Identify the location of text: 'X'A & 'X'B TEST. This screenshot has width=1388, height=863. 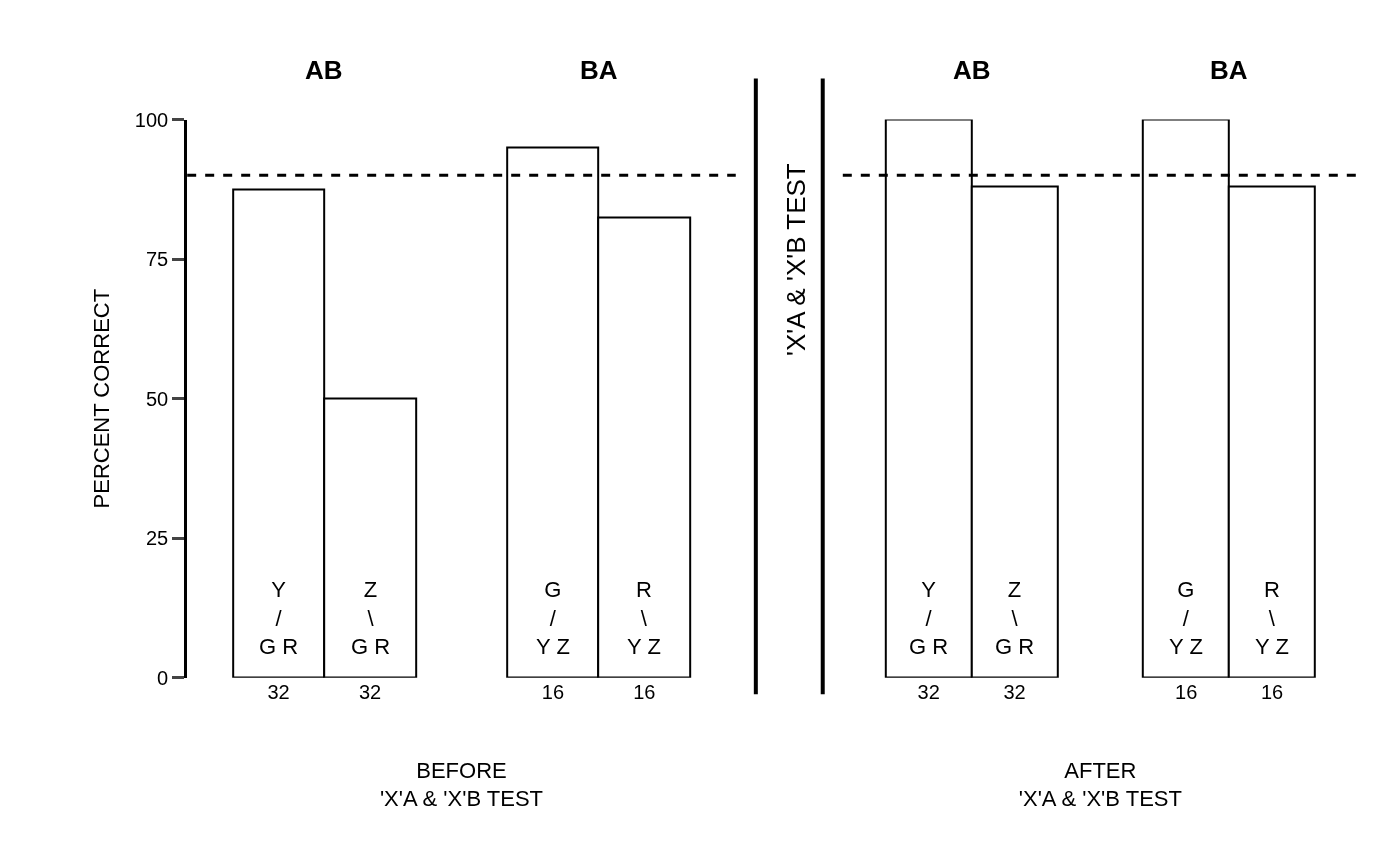
(795, 260).